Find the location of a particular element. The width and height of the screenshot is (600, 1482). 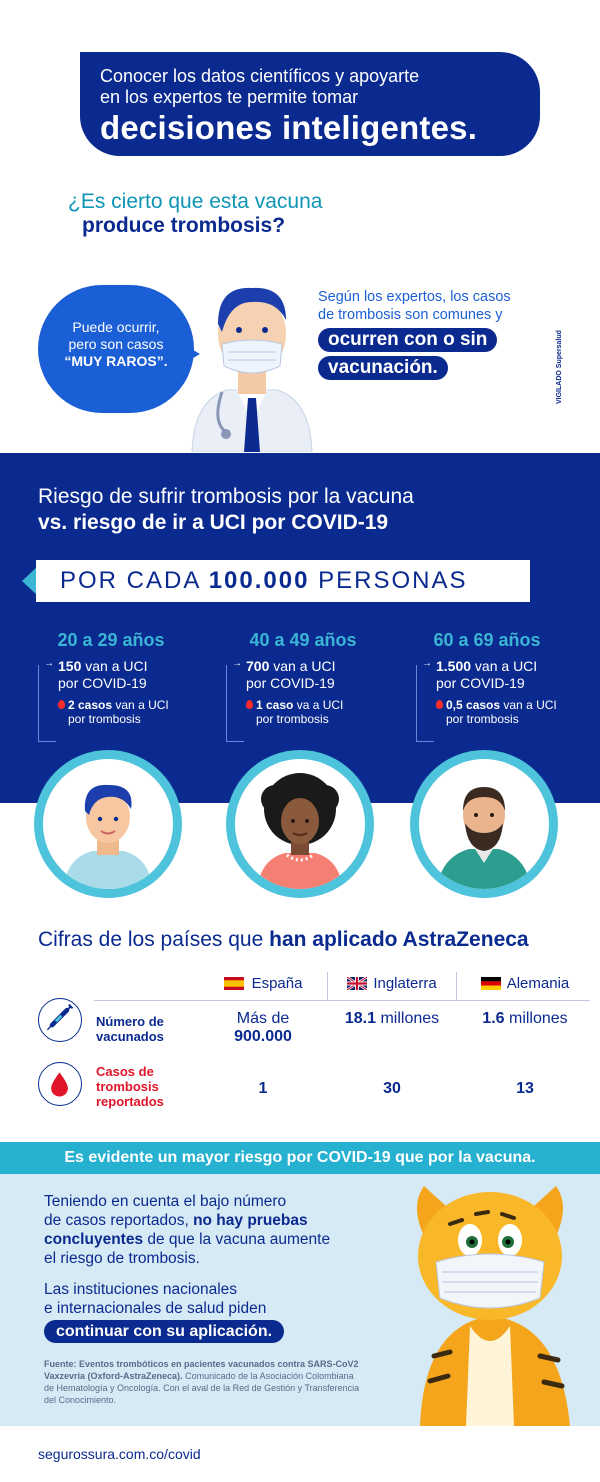

age-group-2-tromb-text: va a UCI is located at coordinates (318, 705).